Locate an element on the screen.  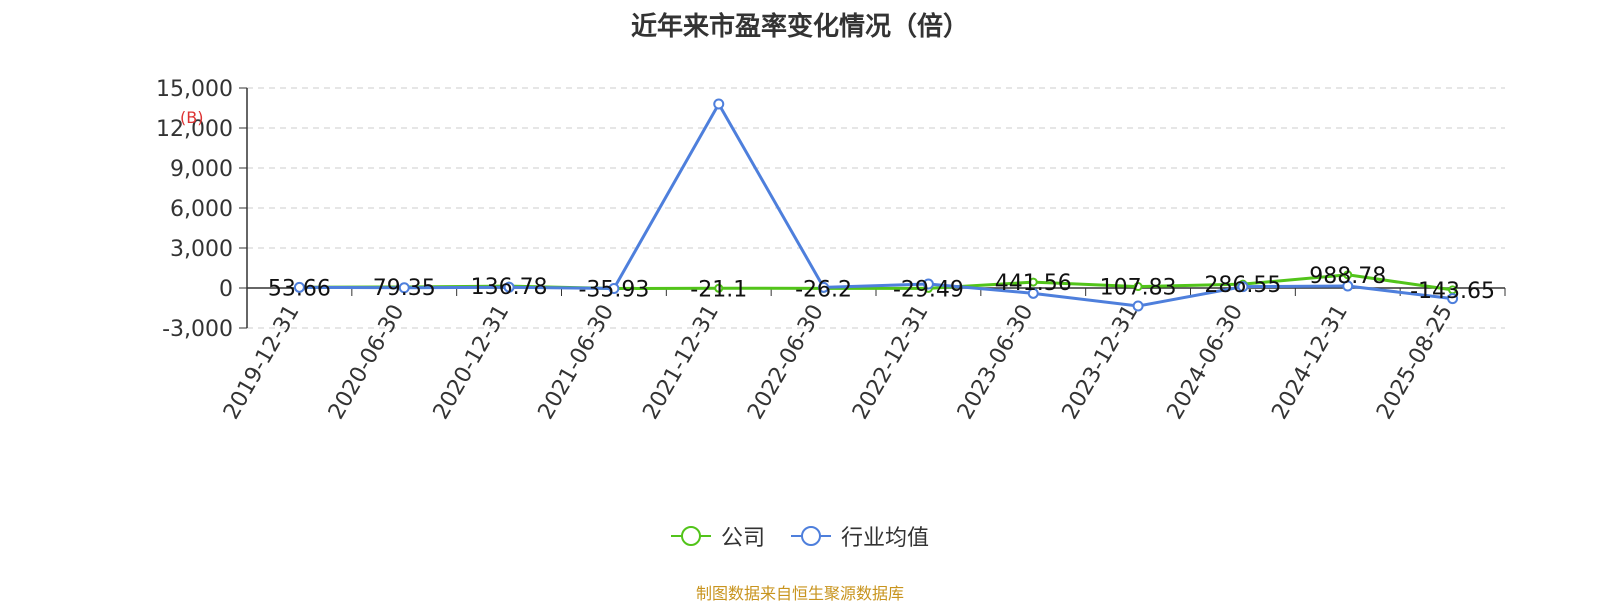
x-tick-label: 2021-12-31 is located at coordinates (681, 362).